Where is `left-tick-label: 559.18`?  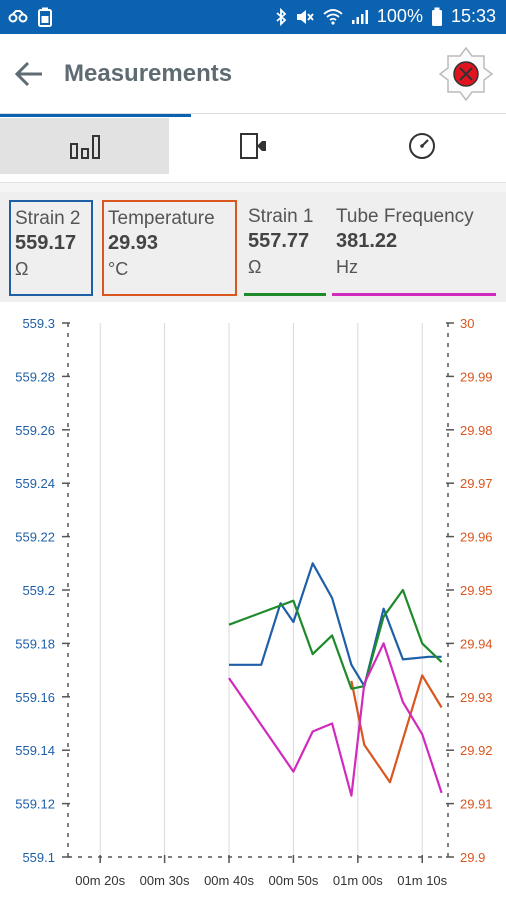 left-tick-label: 559.18 is located at coordinates (35, 643).